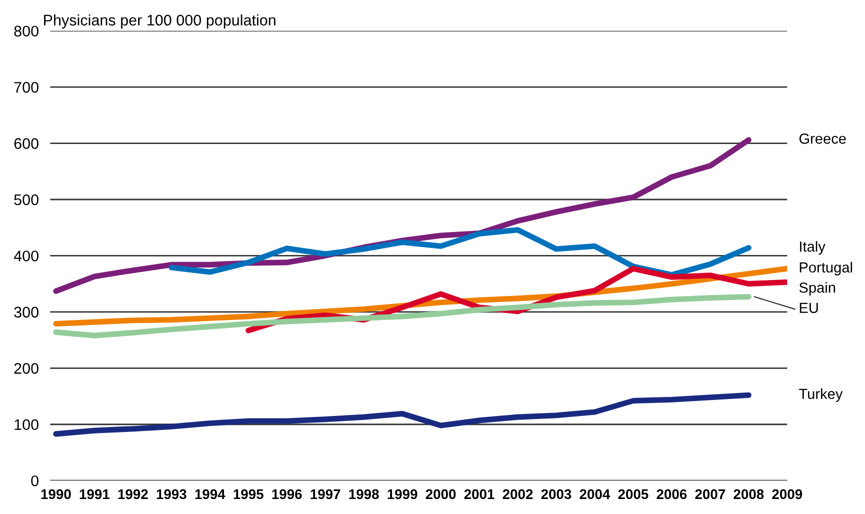 This screenshot has height=514, width=865. I want to click on x-tick-label: 2009, so click(787, 494).